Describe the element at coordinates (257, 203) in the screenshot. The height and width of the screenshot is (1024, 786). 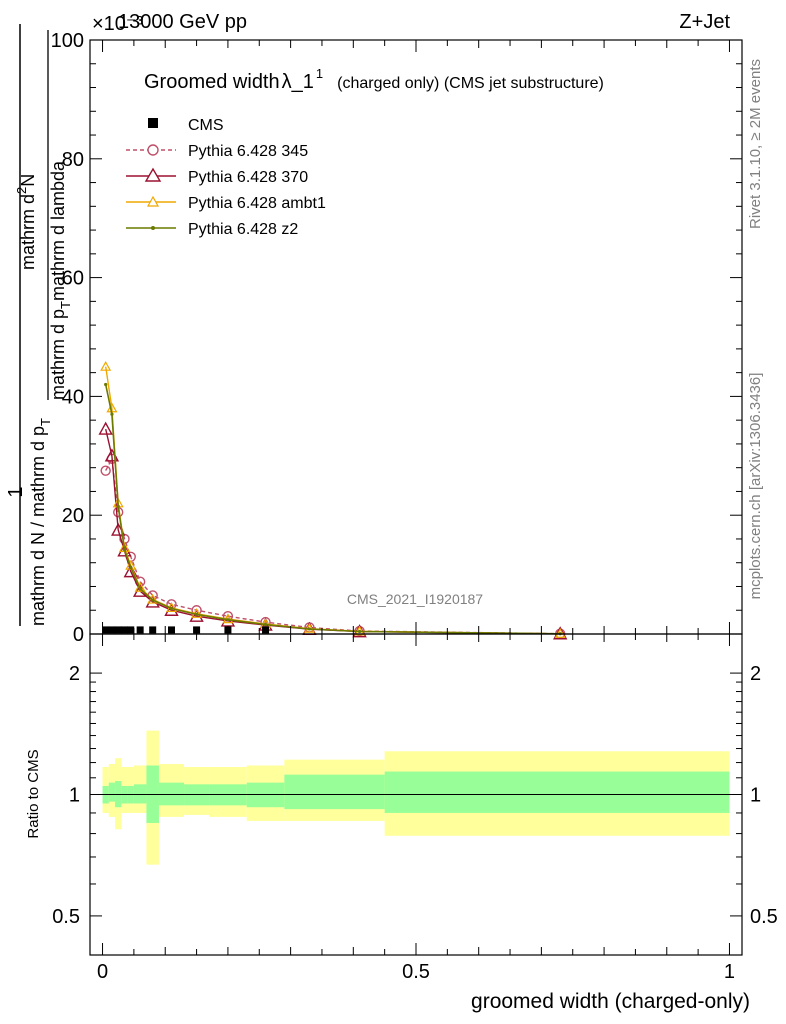
I see `legend-label: Pythia 6.428 ambt1` at that location.